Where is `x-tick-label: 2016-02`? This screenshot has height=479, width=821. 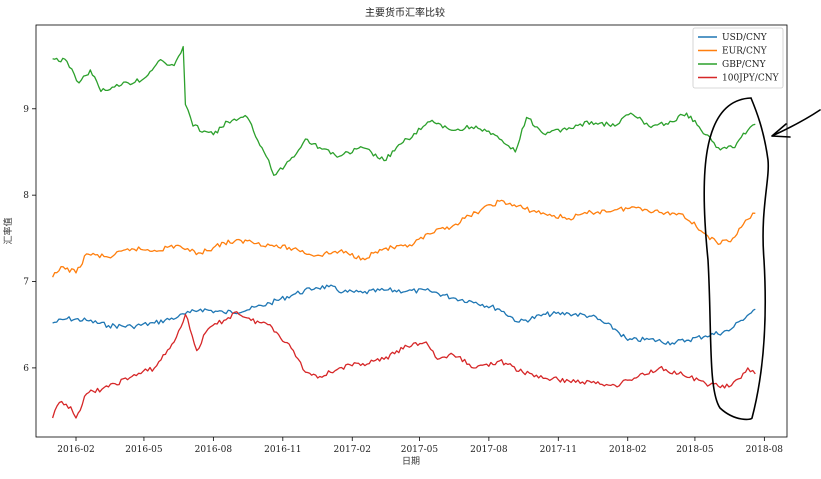 x-tick-label: 2016-02 is located at coordinates (75, 450).